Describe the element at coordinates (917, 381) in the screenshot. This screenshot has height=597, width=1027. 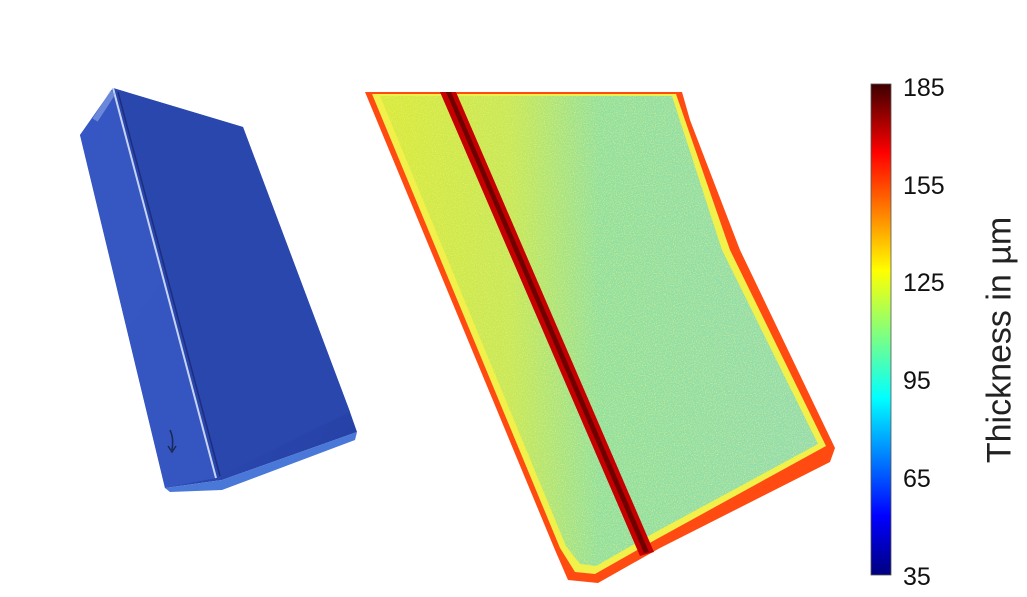
I see `colorbar-tick: 95` at that location.